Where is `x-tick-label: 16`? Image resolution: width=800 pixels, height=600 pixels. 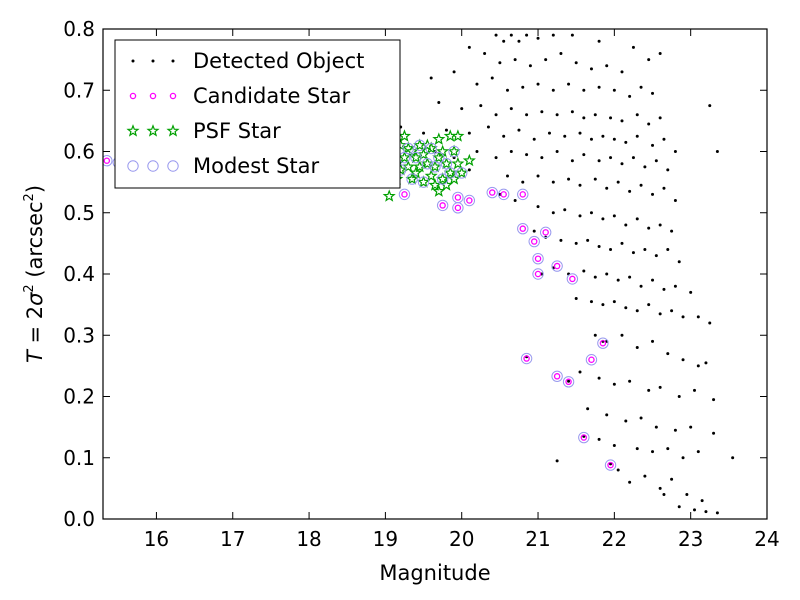
x-tick-label: 16 is located at coordinates (156, 539).